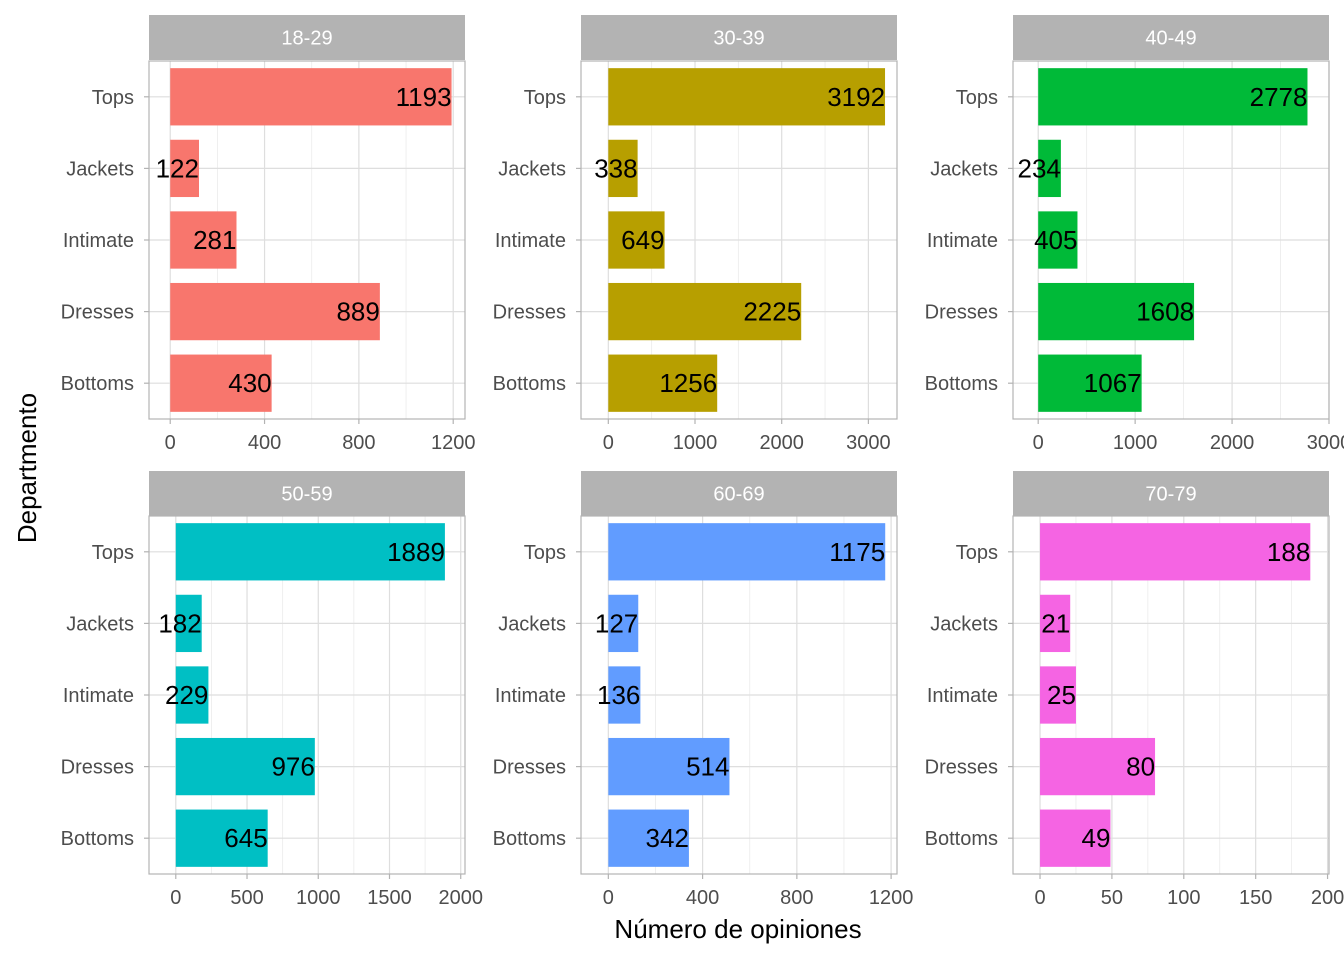 The height and width of the screenshot is (965, 1344). What do you see at coordinates (738, 39) in the screenshot?
I see `facet-strip-label: 30-39` at bounding box center [738, 39].